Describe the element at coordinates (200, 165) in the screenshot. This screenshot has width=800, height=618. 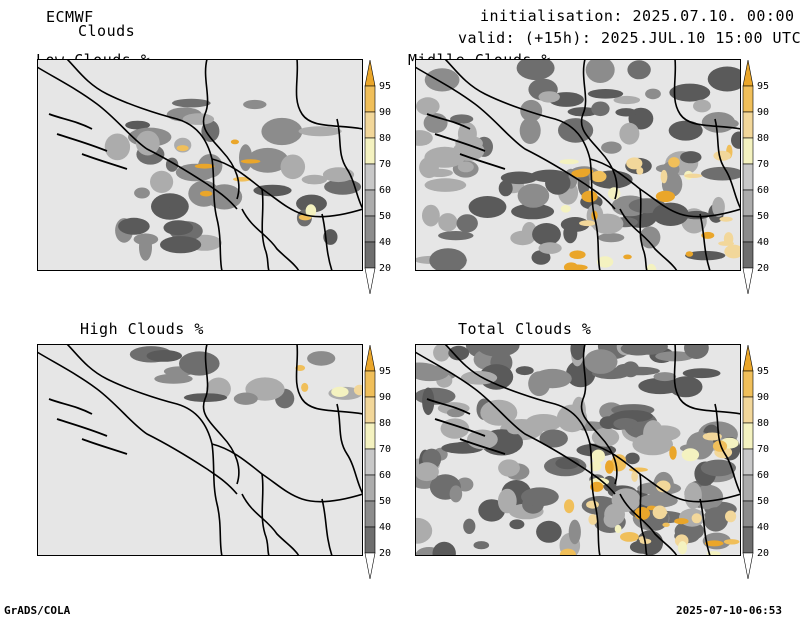
I see `low-clouds-map` at that location.